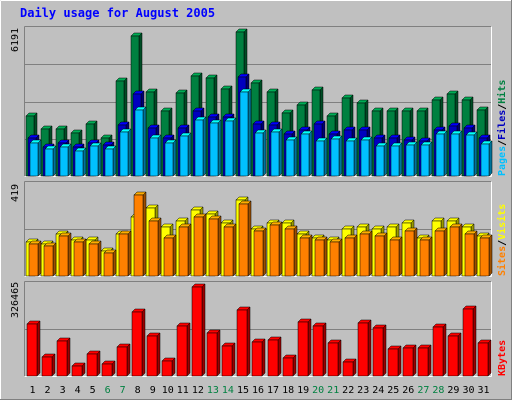  Describe the element at coordinates (502, 128) in the screenshot. I see `hits-legend: Pages/Files/Hits` at that location.